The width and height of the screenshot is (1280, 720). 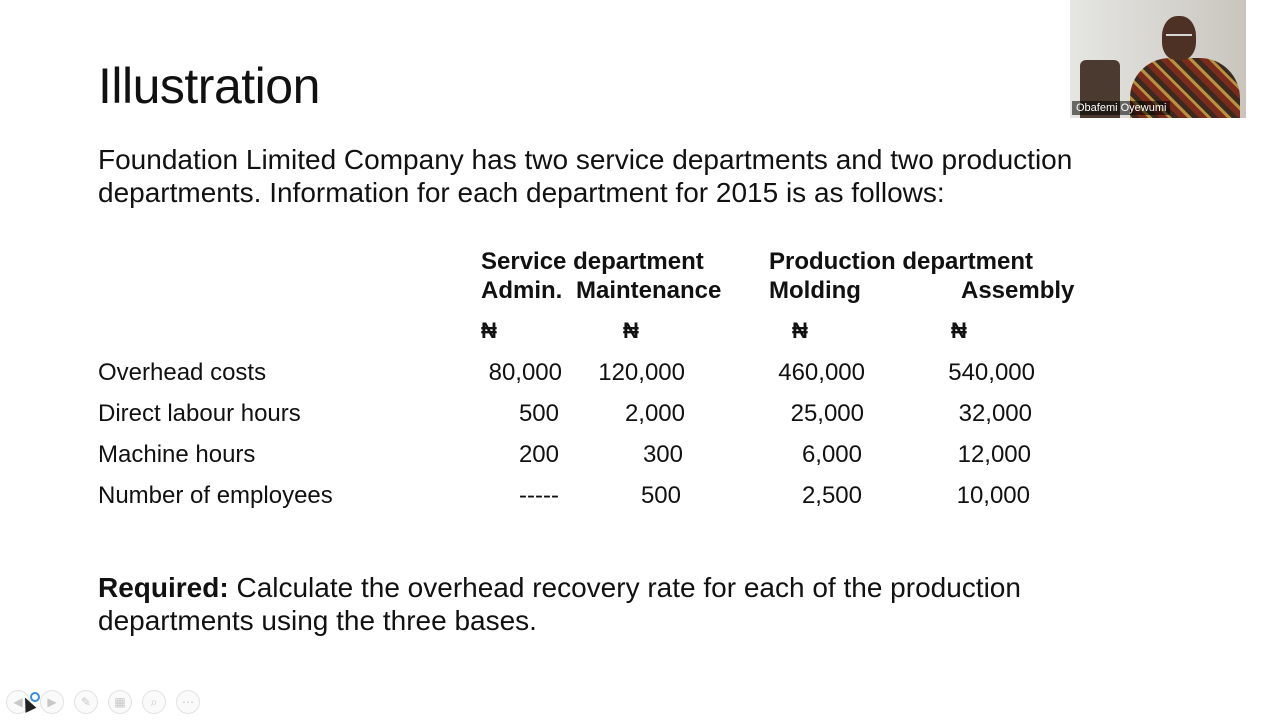 I want to click on more-icon: ⋯, so click(x=188, y=702).